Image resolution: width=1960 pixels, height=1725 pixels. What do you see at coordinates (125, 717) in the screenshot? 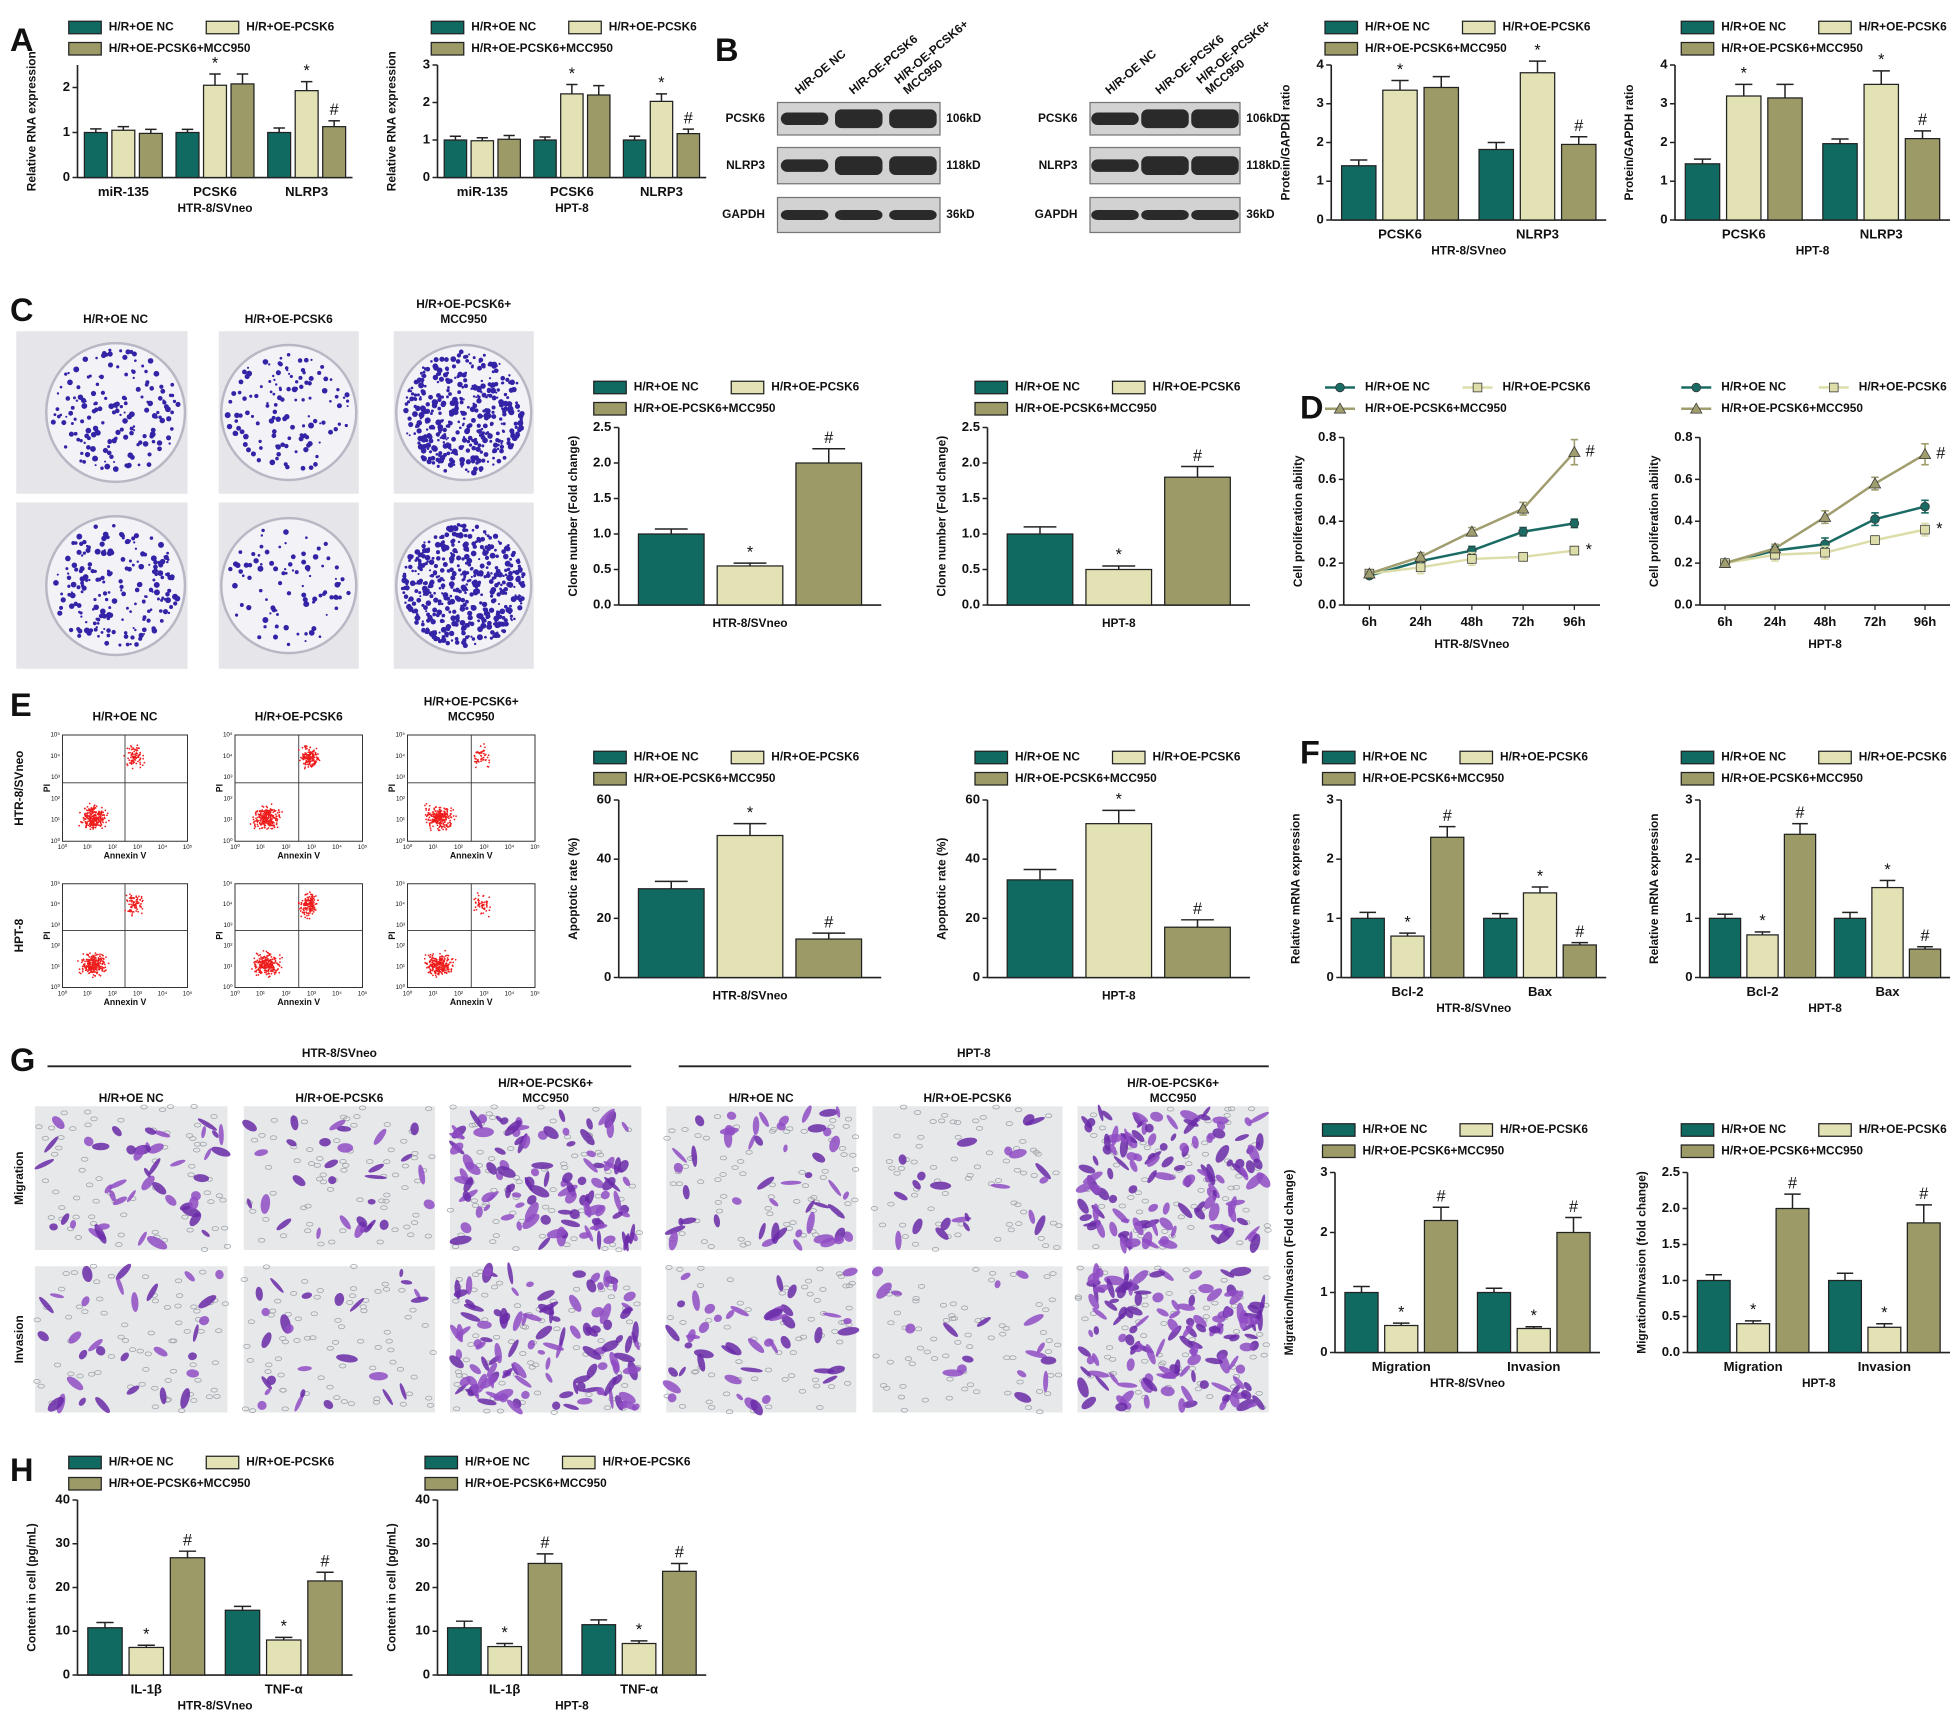
I see `column-header: H/R+OE NC` at bounding box center [125, 717].